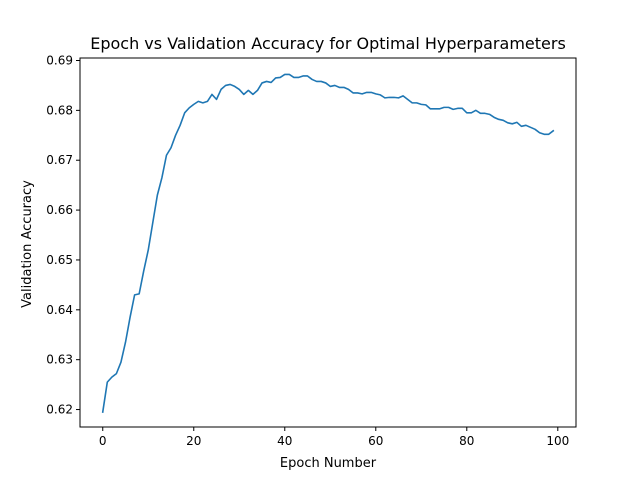 The height and width of the screenshot is (480, 640). Describe the element at coordinates (59, 410) in the screenshot. I see `y-tick-label: 0.62` at that location.